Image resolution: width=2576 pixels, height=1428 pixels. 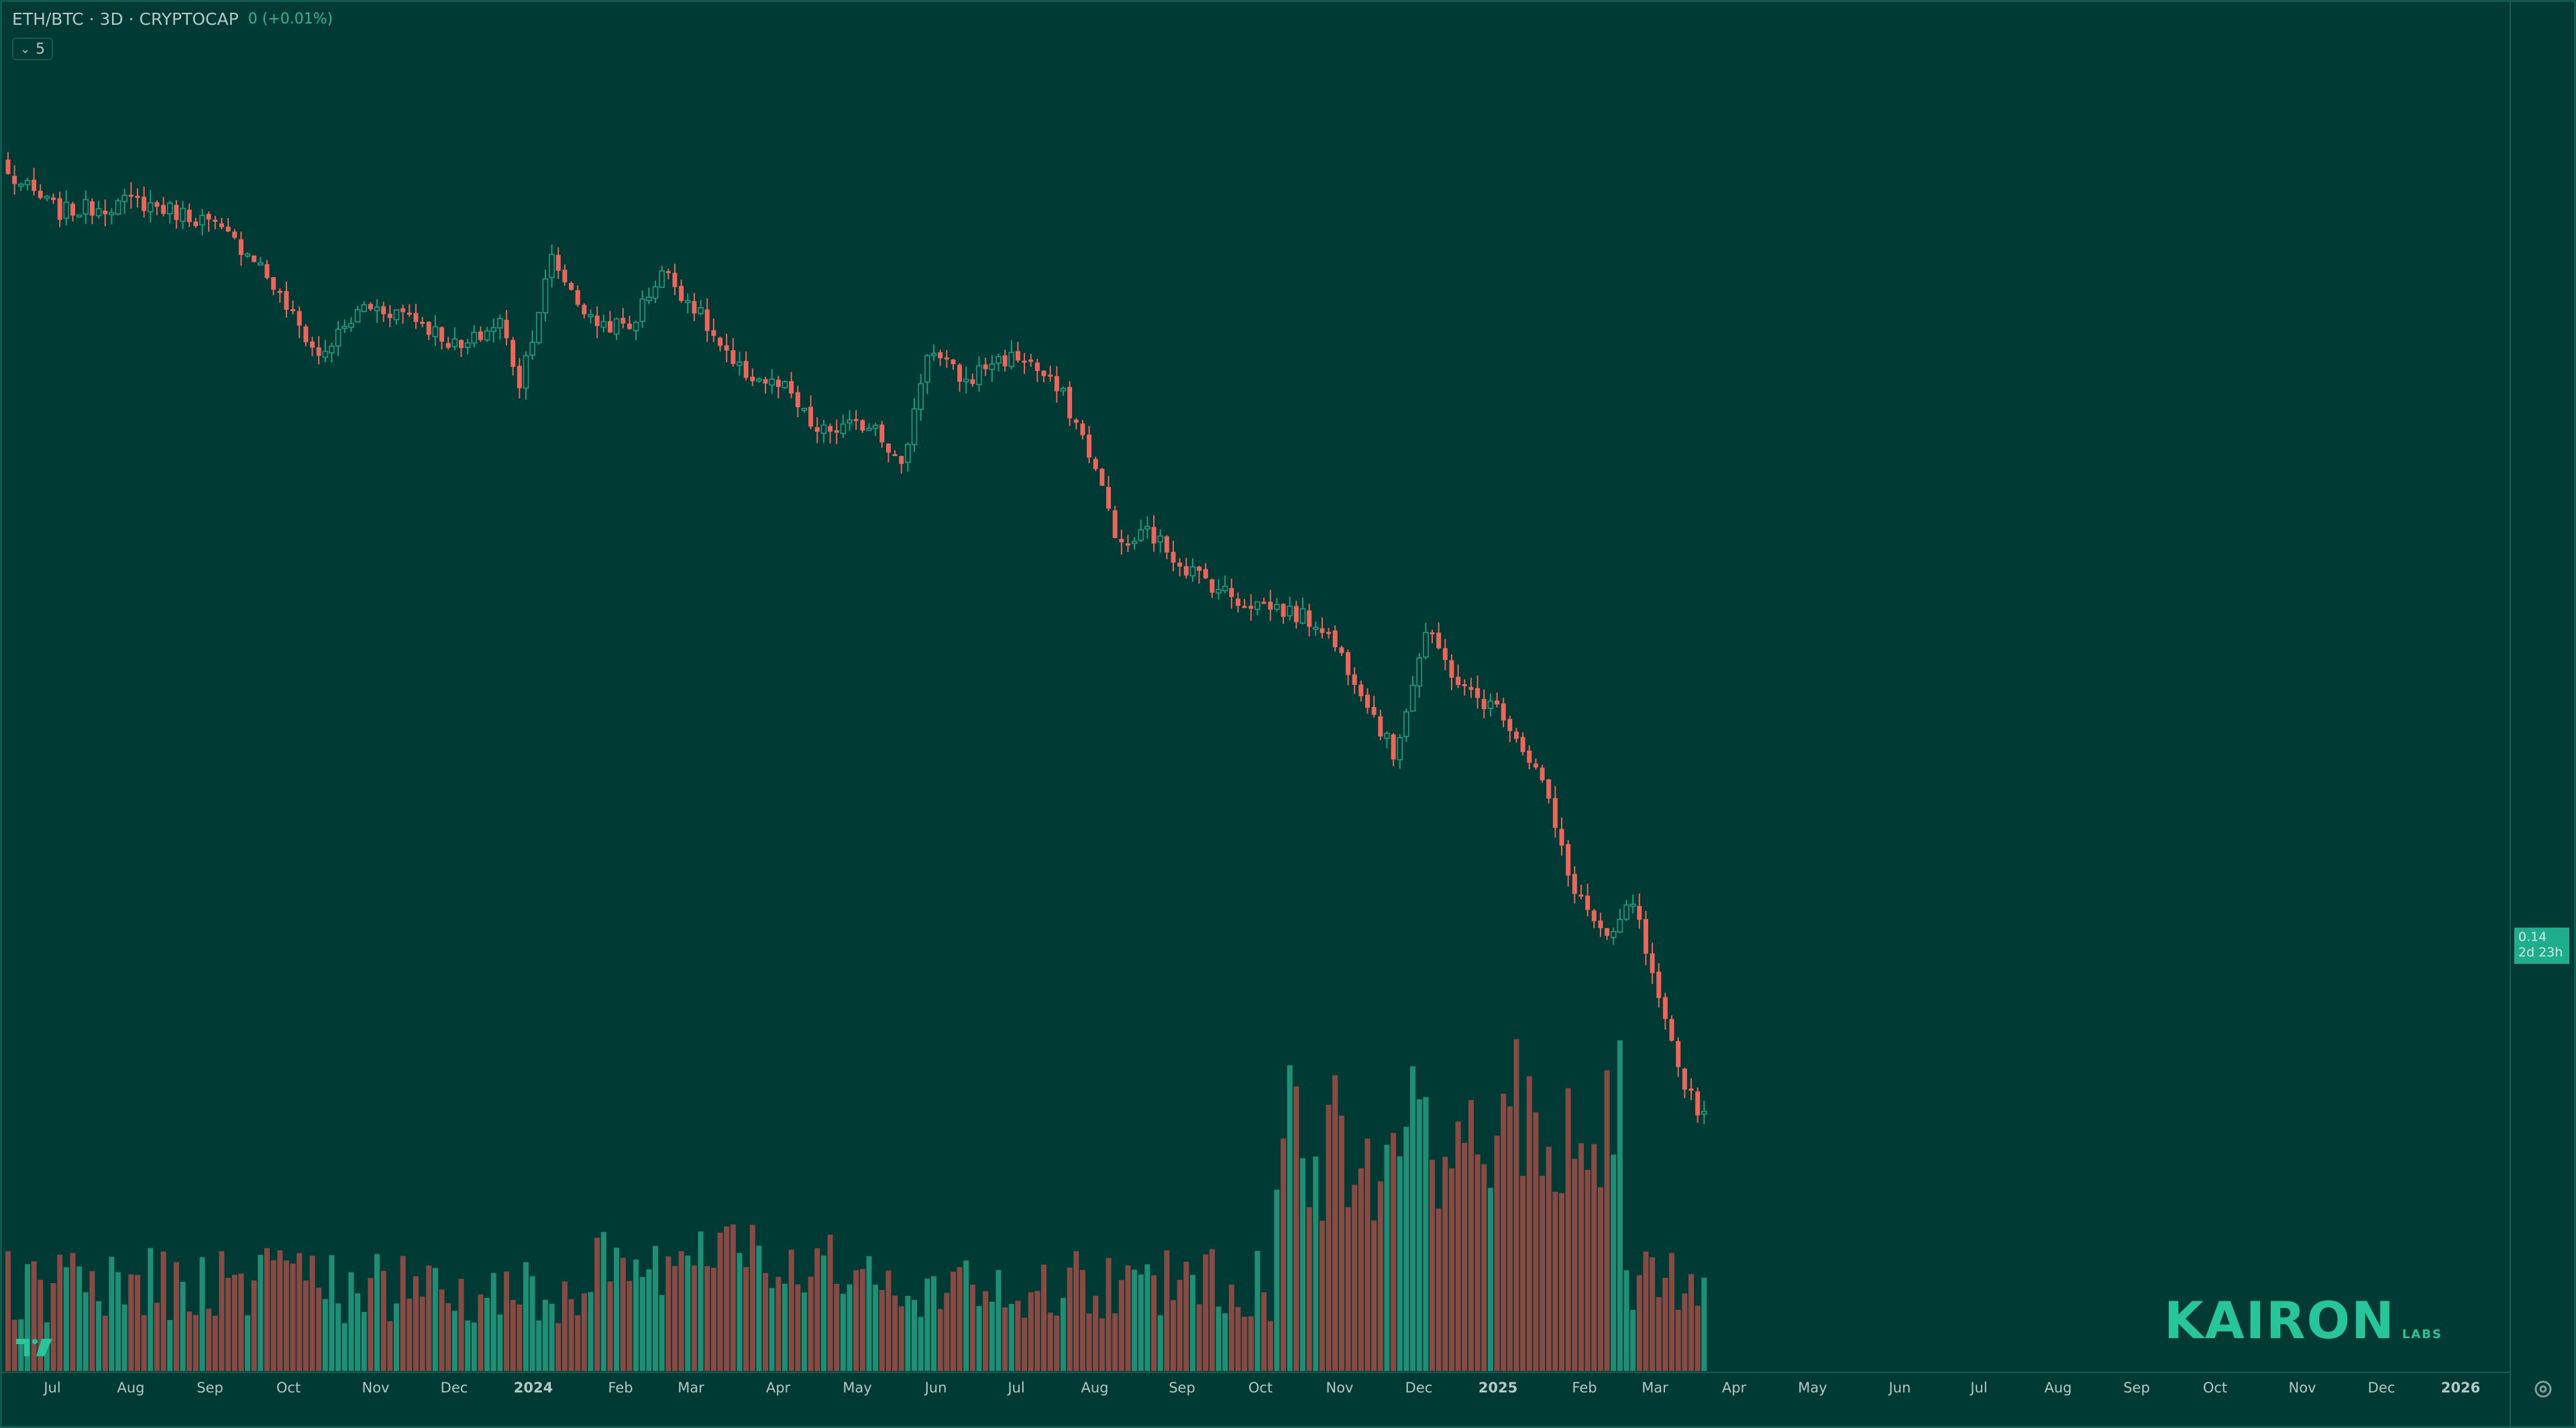 I want to click on time-tick-label: Oct, so click(x=288, y=1388).